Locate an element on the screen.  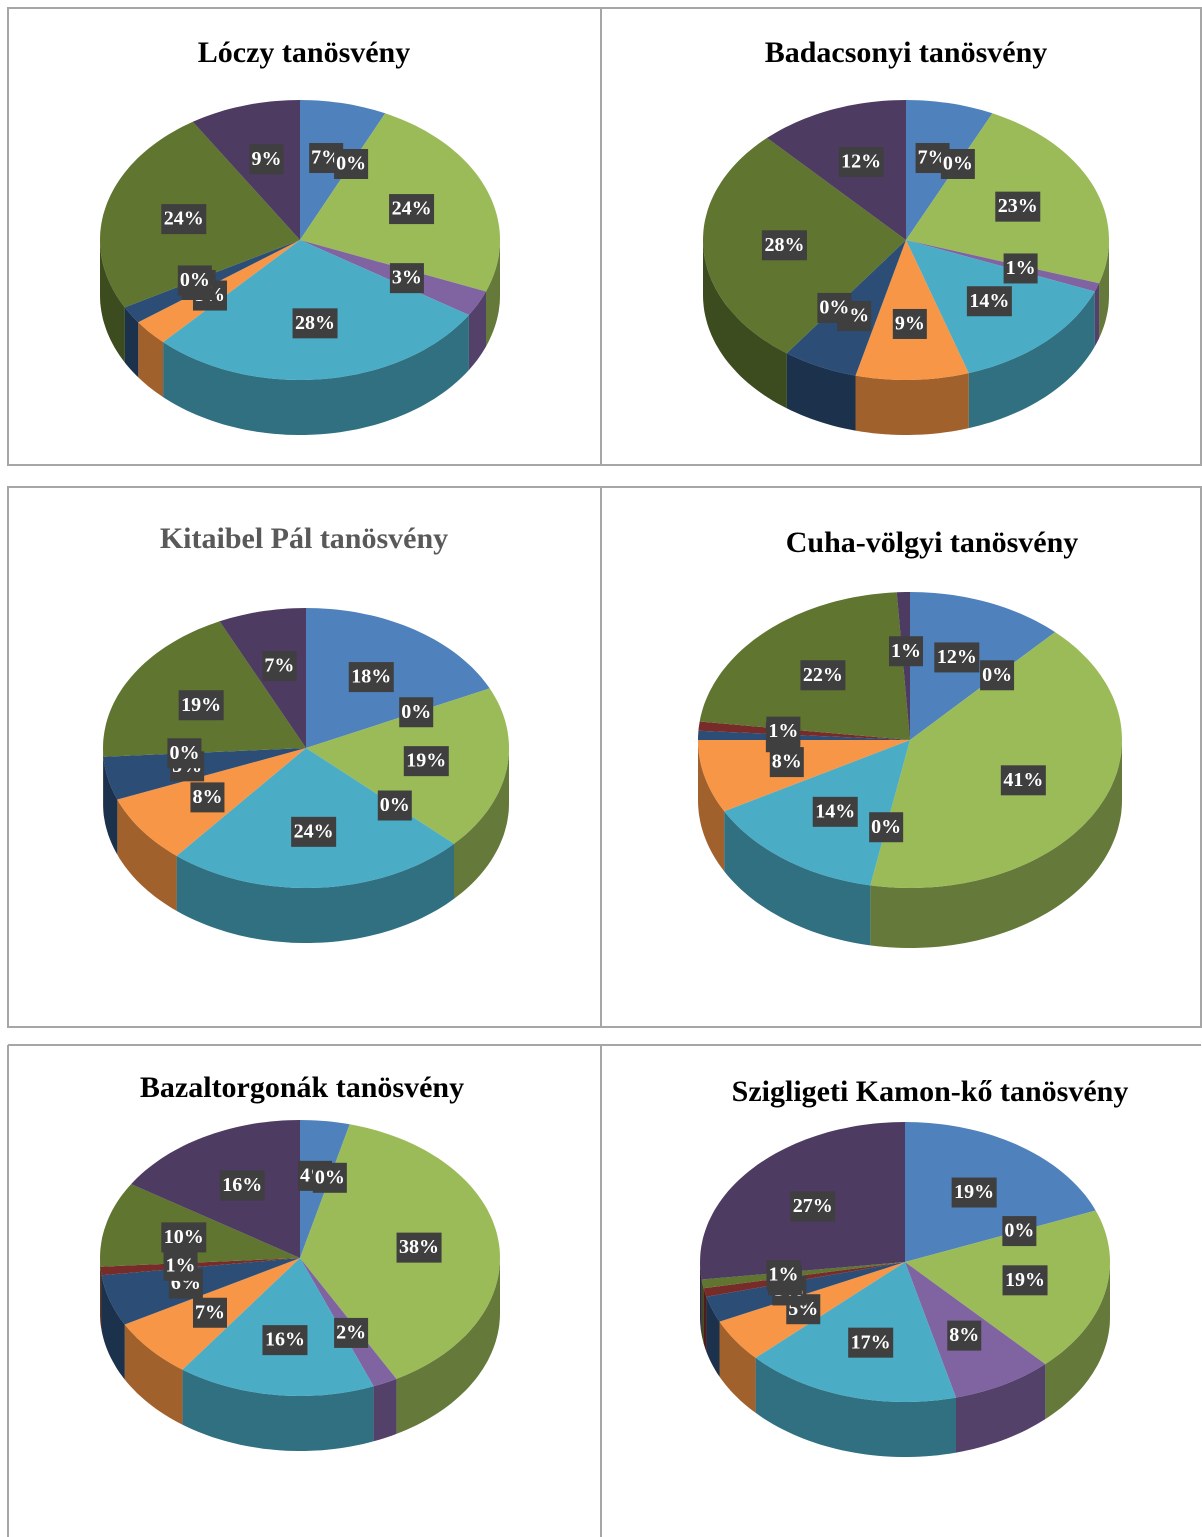
data-label: 41% is located at coordinates (1023, 780).